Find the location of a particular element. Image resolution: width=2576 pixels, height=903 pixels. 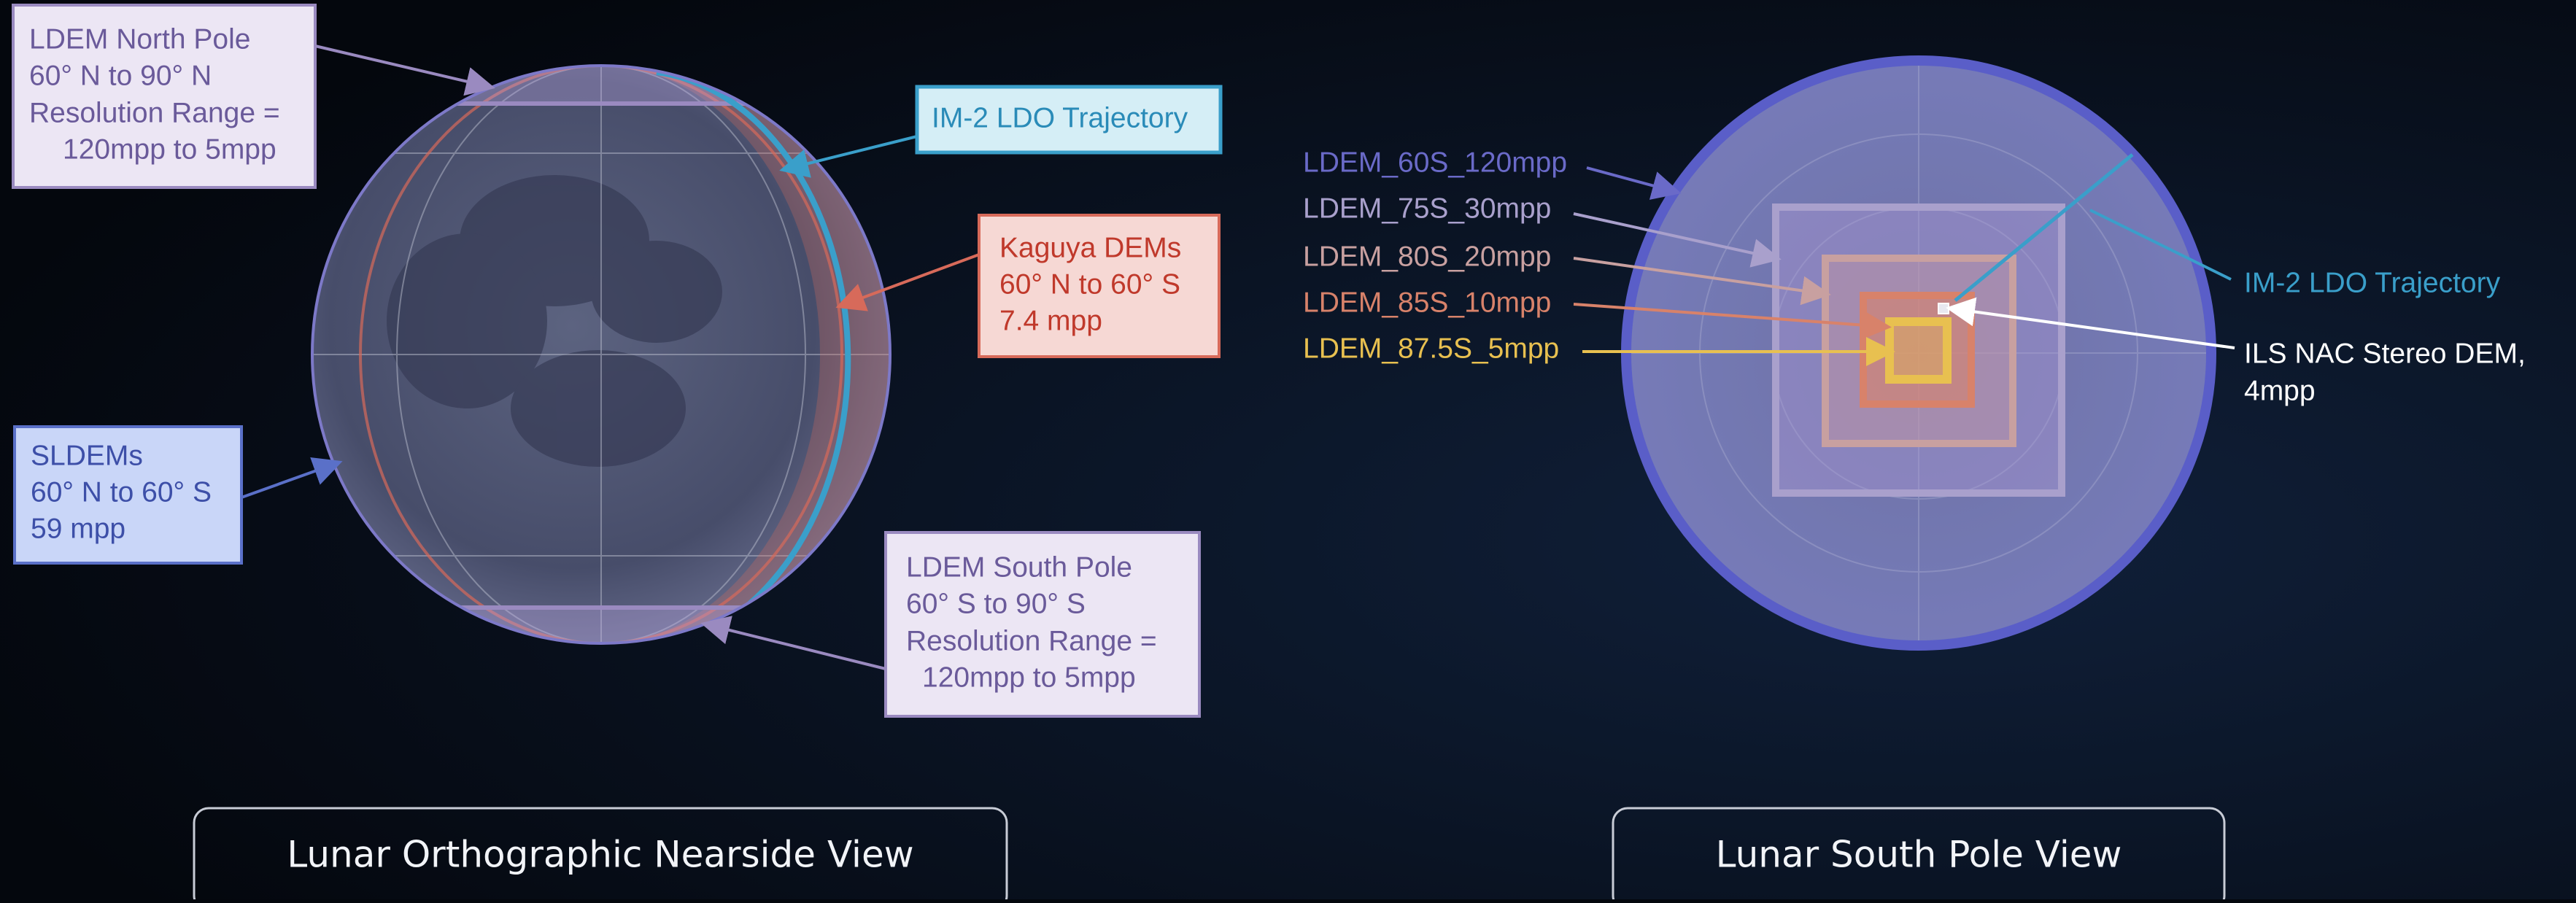

callout-text: 7.4 mpp is located at coordinates (1050, 320).